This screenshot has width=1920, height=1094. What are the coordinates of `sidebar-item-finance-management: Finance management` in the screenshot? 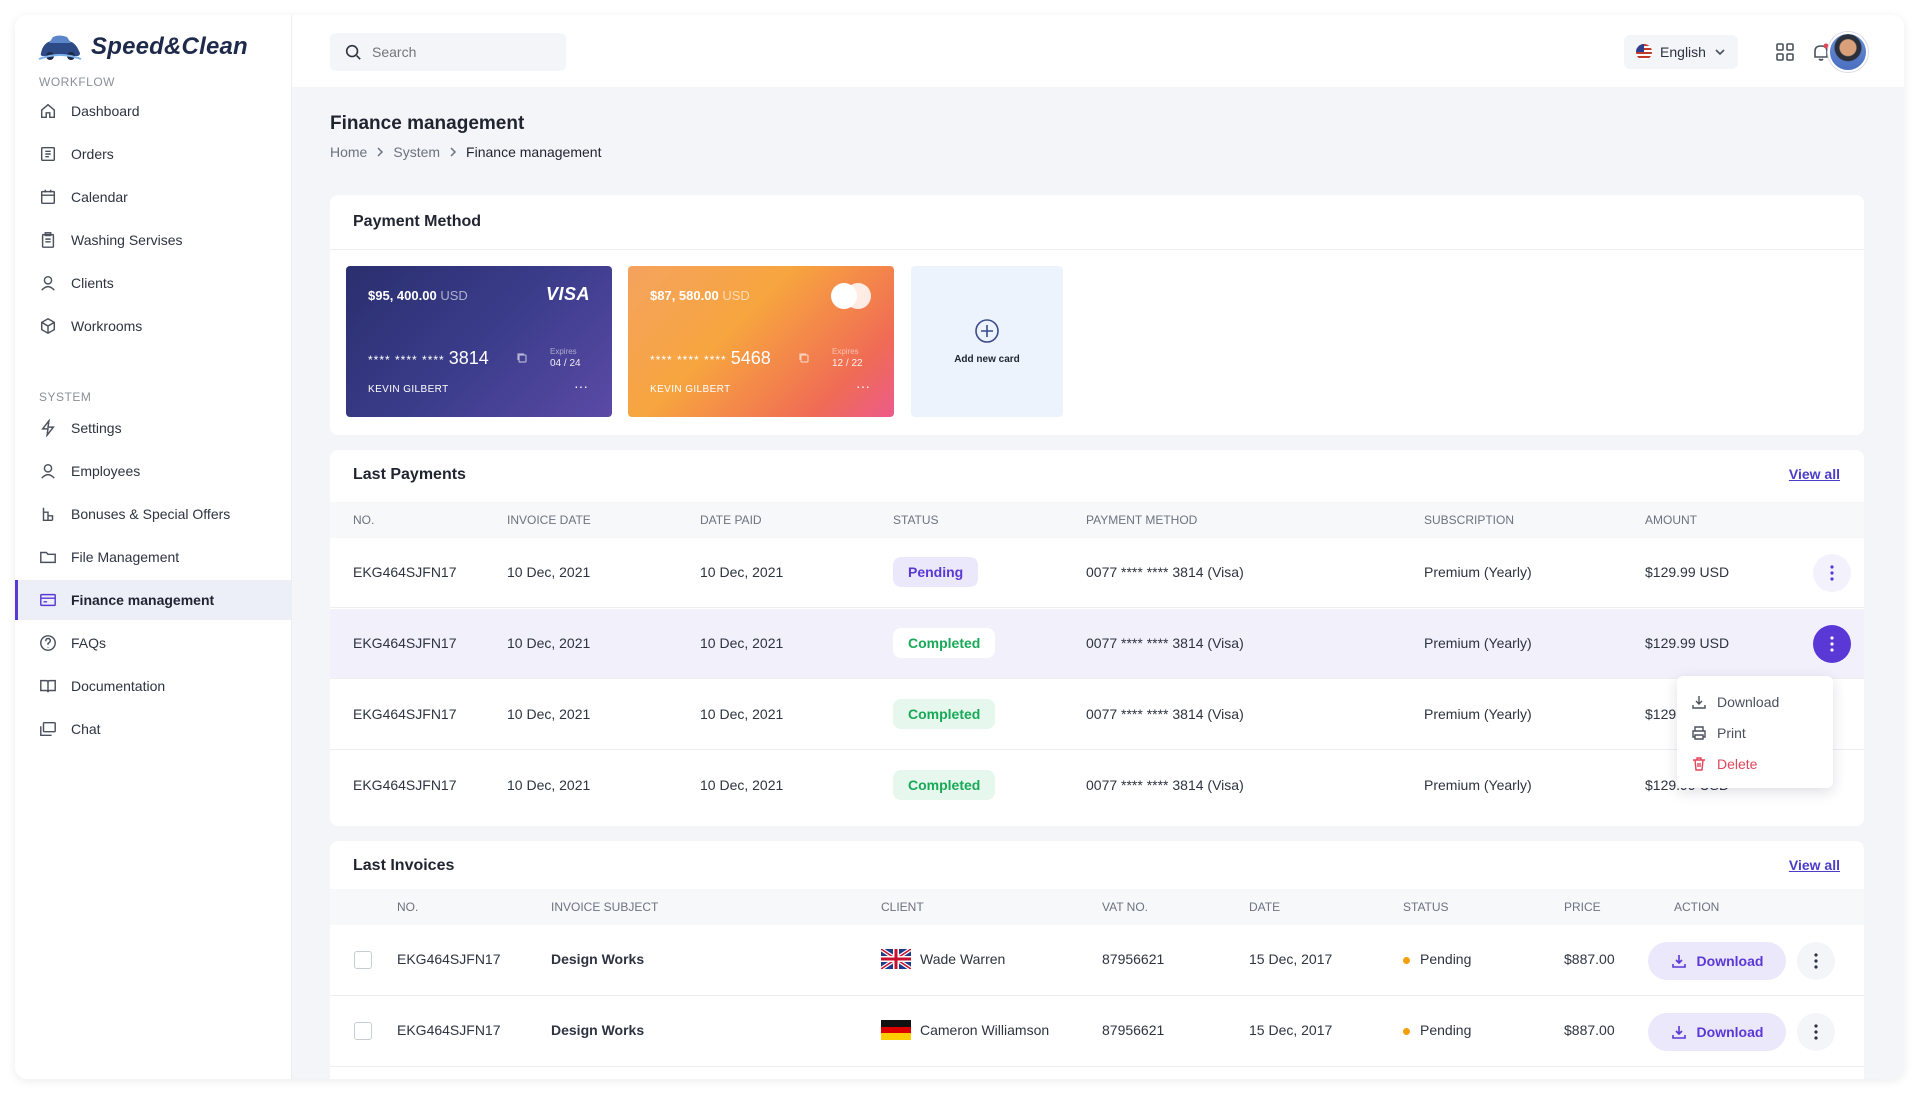 It's located at (153, 600).